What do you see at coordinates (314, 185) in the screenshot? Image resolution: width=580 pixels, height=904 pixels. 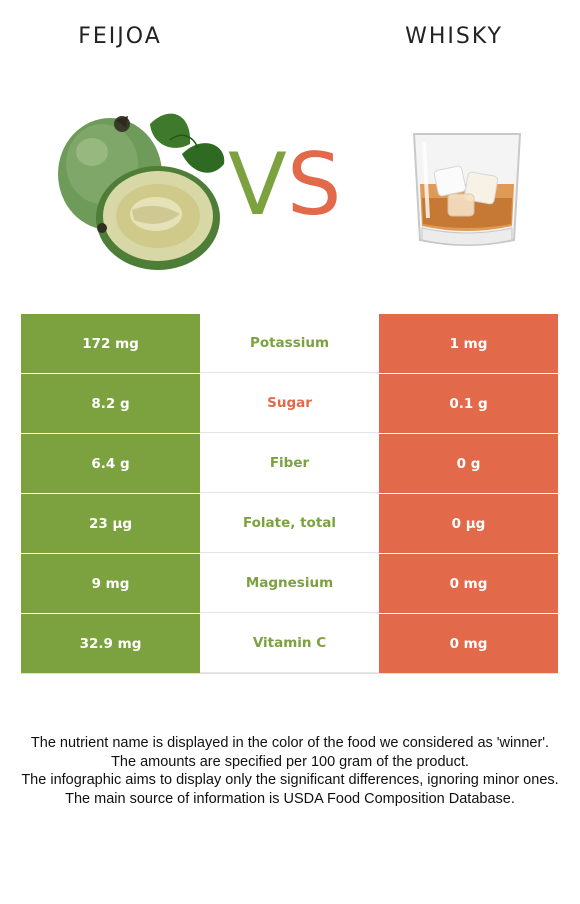 I see `vs-s-letter: S` at bounding box center [314, 185].